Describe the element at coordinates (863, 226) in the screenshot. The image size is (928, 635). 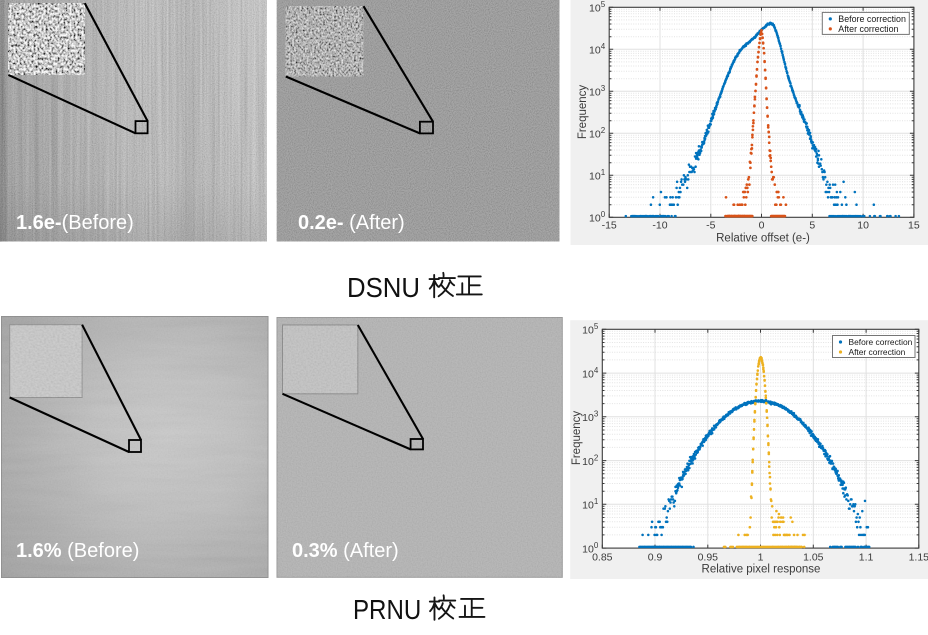
I see `svg-text: 10` at that location.